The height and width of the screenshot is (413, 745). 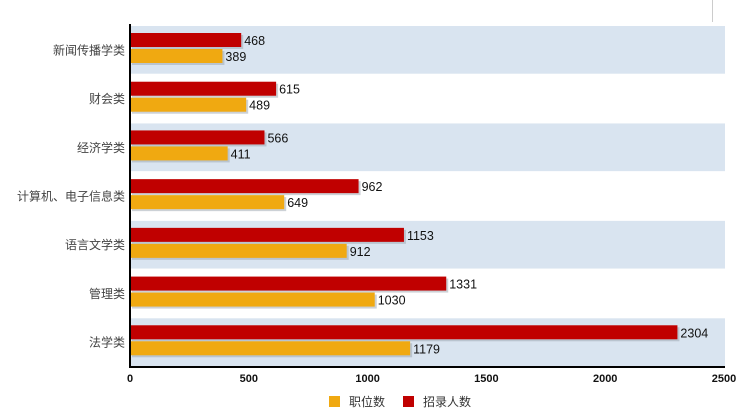 I want to click on data-label: 1331, so click(x=463, y=285).